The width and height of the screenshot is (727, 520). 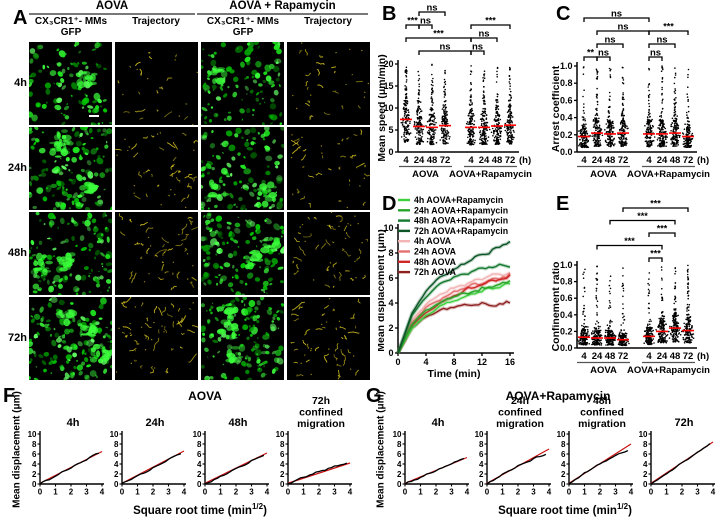 I want to click on miniplot-title-line: 4h, so click(x=73, y=423).